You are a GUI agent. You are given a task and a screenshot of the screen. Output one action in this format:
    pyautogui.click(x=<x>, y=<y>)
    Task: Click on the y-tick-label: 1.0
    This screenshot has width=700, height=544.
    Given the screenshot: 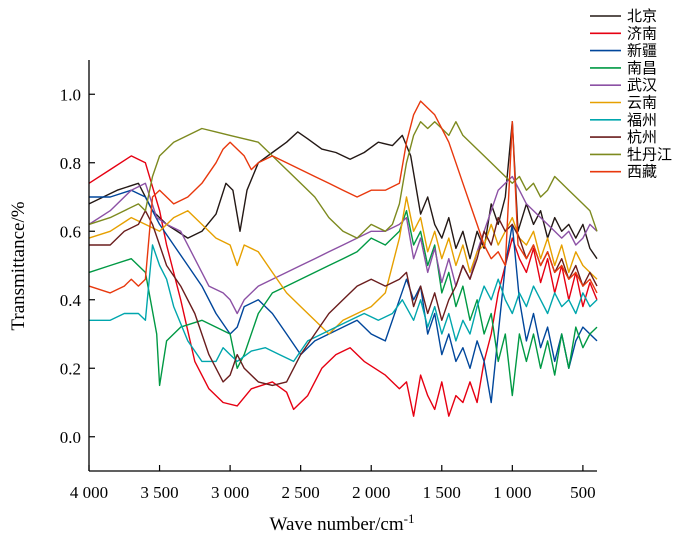 What is the action you would take?
    pyautogui.click(x=70, y=94)
    